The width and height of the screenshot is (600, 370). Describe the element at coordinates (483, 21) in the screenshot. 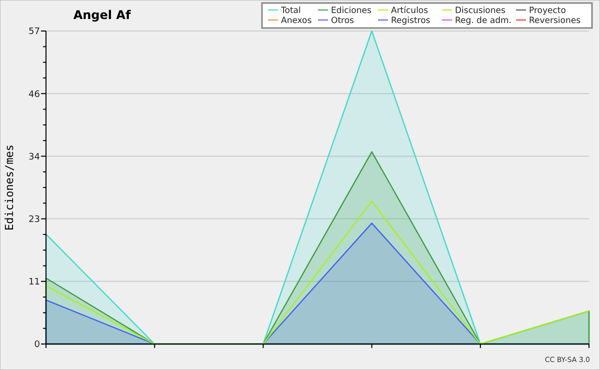

I see `legend-label: Reg. de adm.` at that location.